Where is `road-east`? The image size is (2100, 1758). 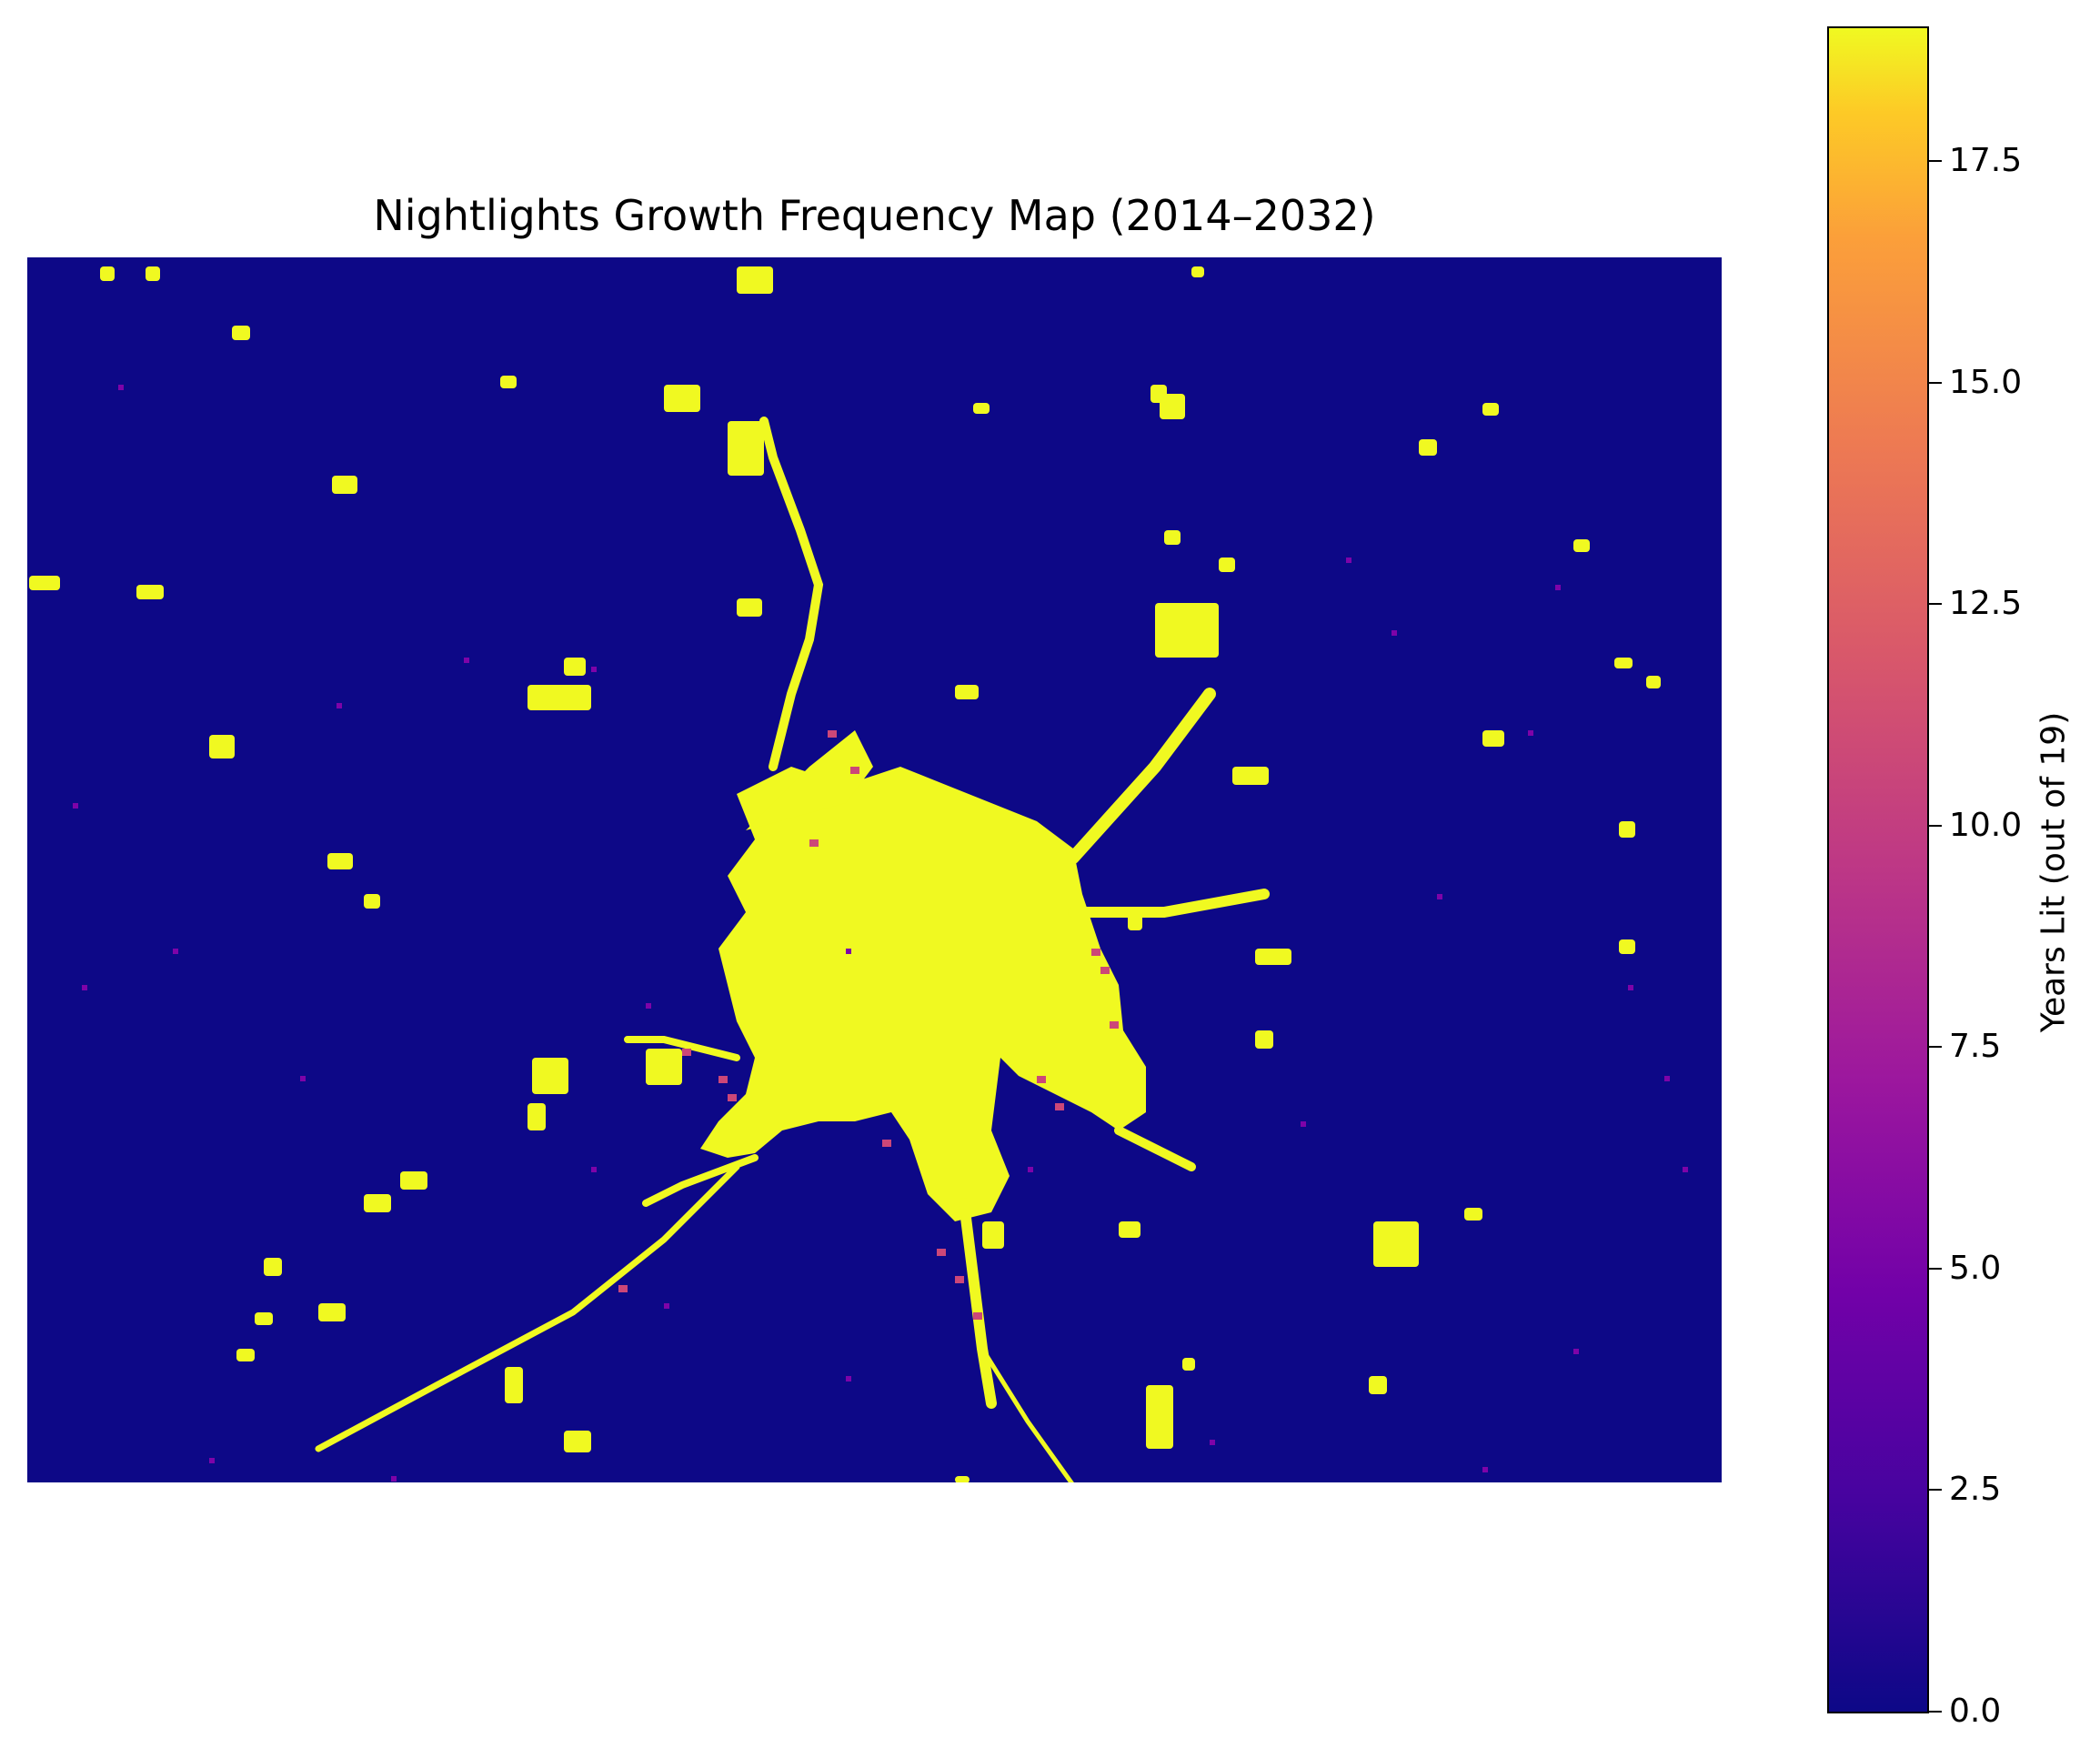
road-east is located at coordinates (1169, 903).